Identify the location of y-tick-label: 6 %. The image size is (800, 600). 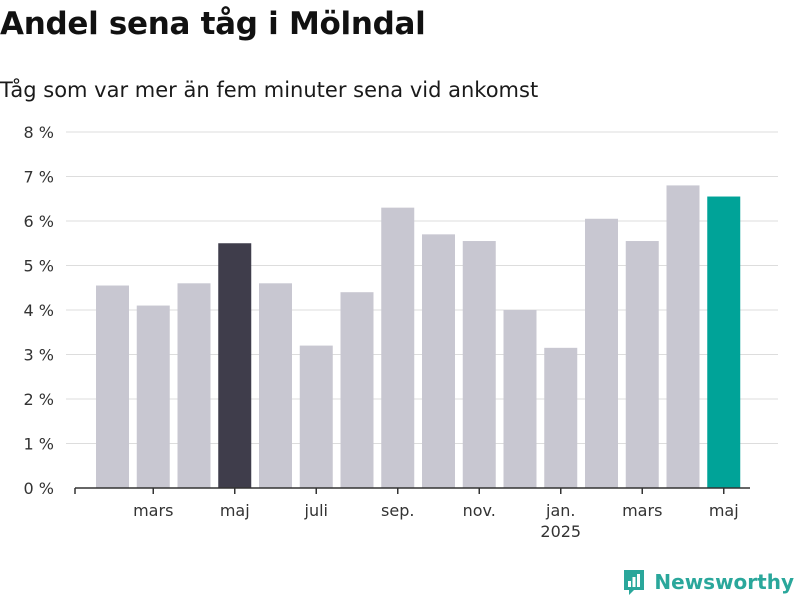
(39, 221).